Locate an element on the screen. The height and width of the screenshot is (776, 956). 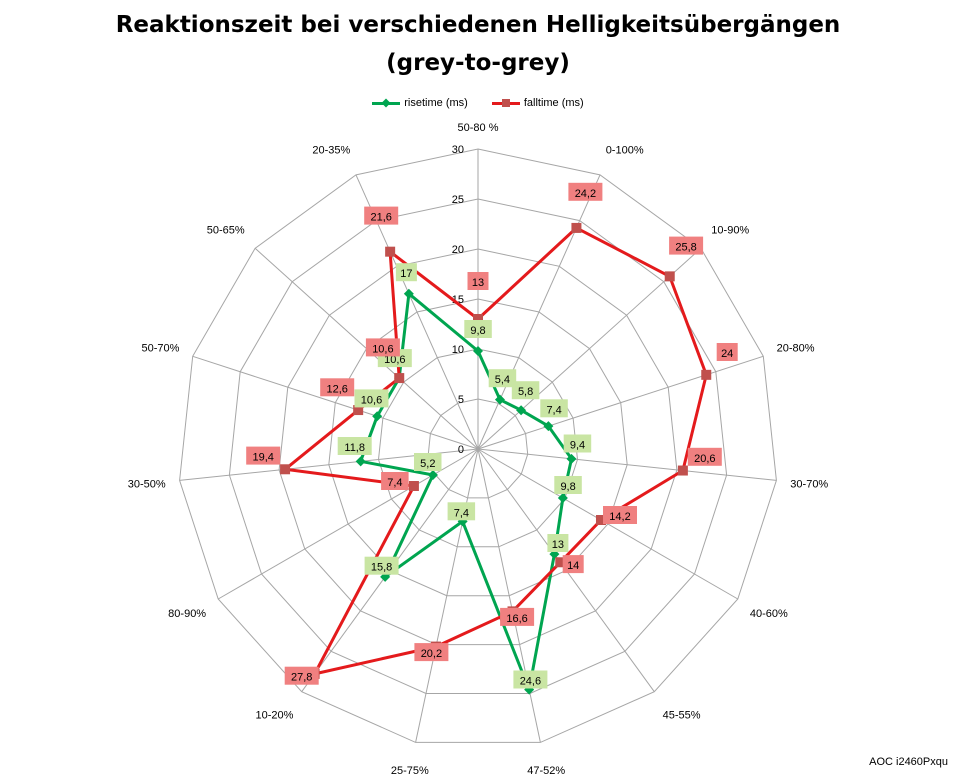
data-label: 24 is located at coordinates (727, 354).